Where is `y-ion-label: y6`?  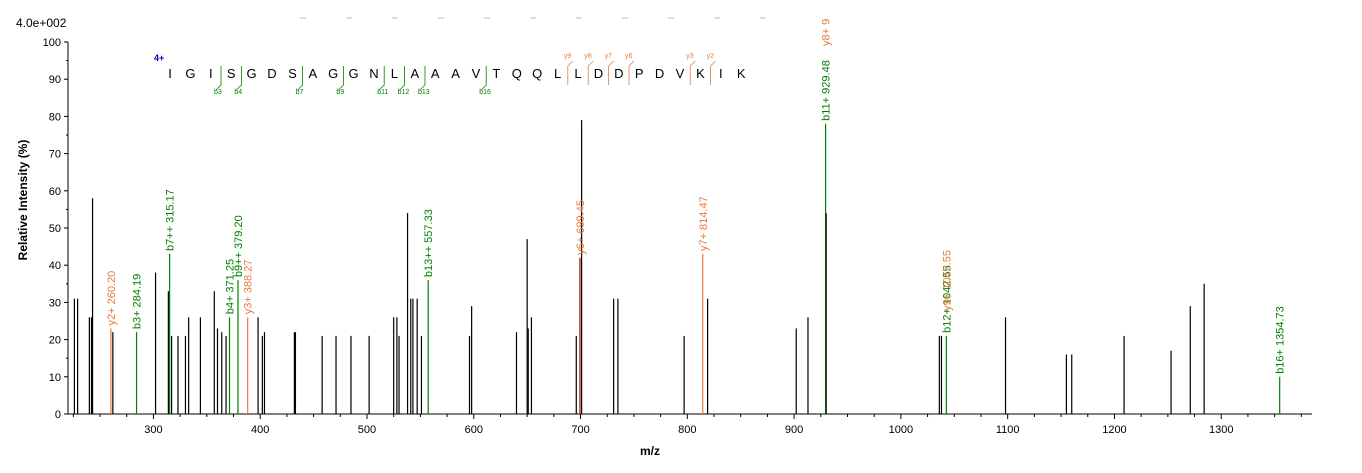
y-ion-label: y6 is located at coordinates (629, 56).